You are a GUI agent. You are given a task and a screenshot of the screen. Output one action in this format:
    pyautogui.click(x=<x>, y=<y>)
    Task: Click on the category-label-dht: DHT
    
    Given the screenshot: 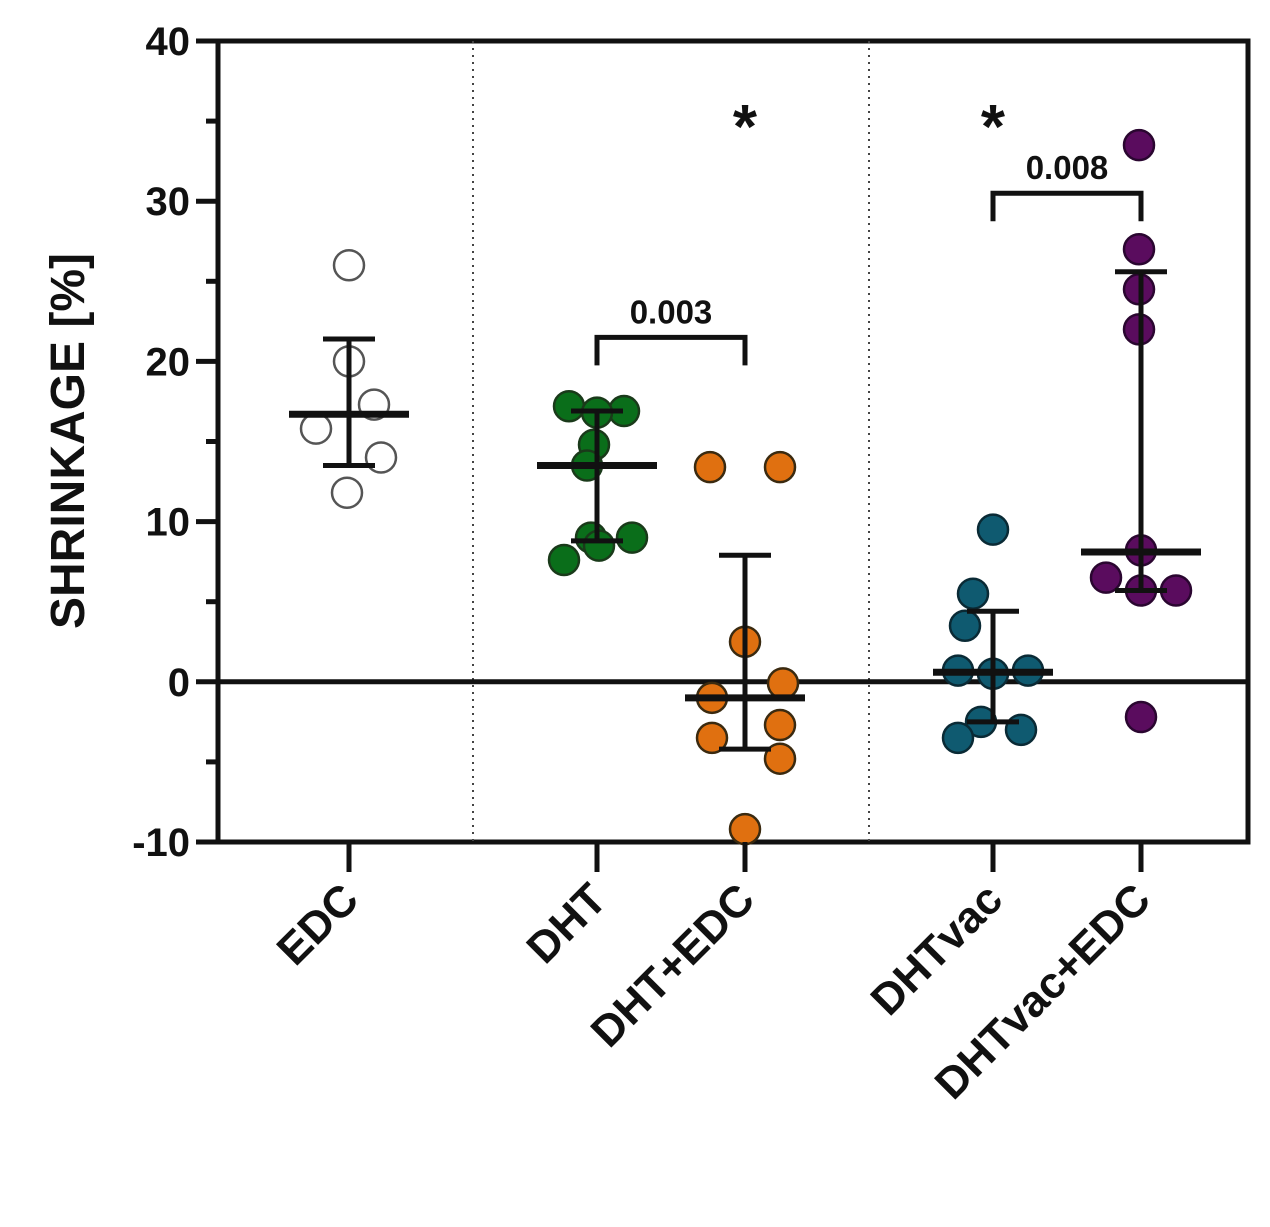 What is the action you would take?
    pyautogui.click(x=566, y=923)
    